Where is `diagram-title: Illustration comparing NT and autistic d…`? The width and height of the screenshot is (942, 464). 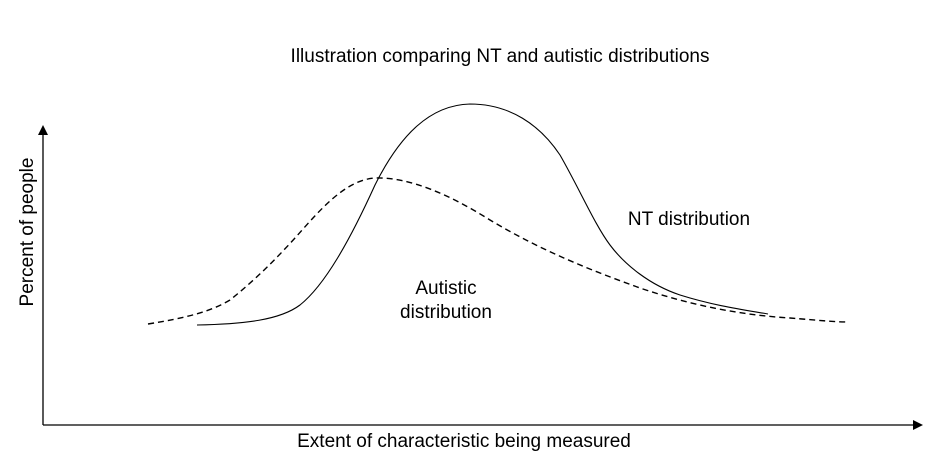 diagram-title: Illustration comparing NT and autistic d… is located at coordinates (500, 56).